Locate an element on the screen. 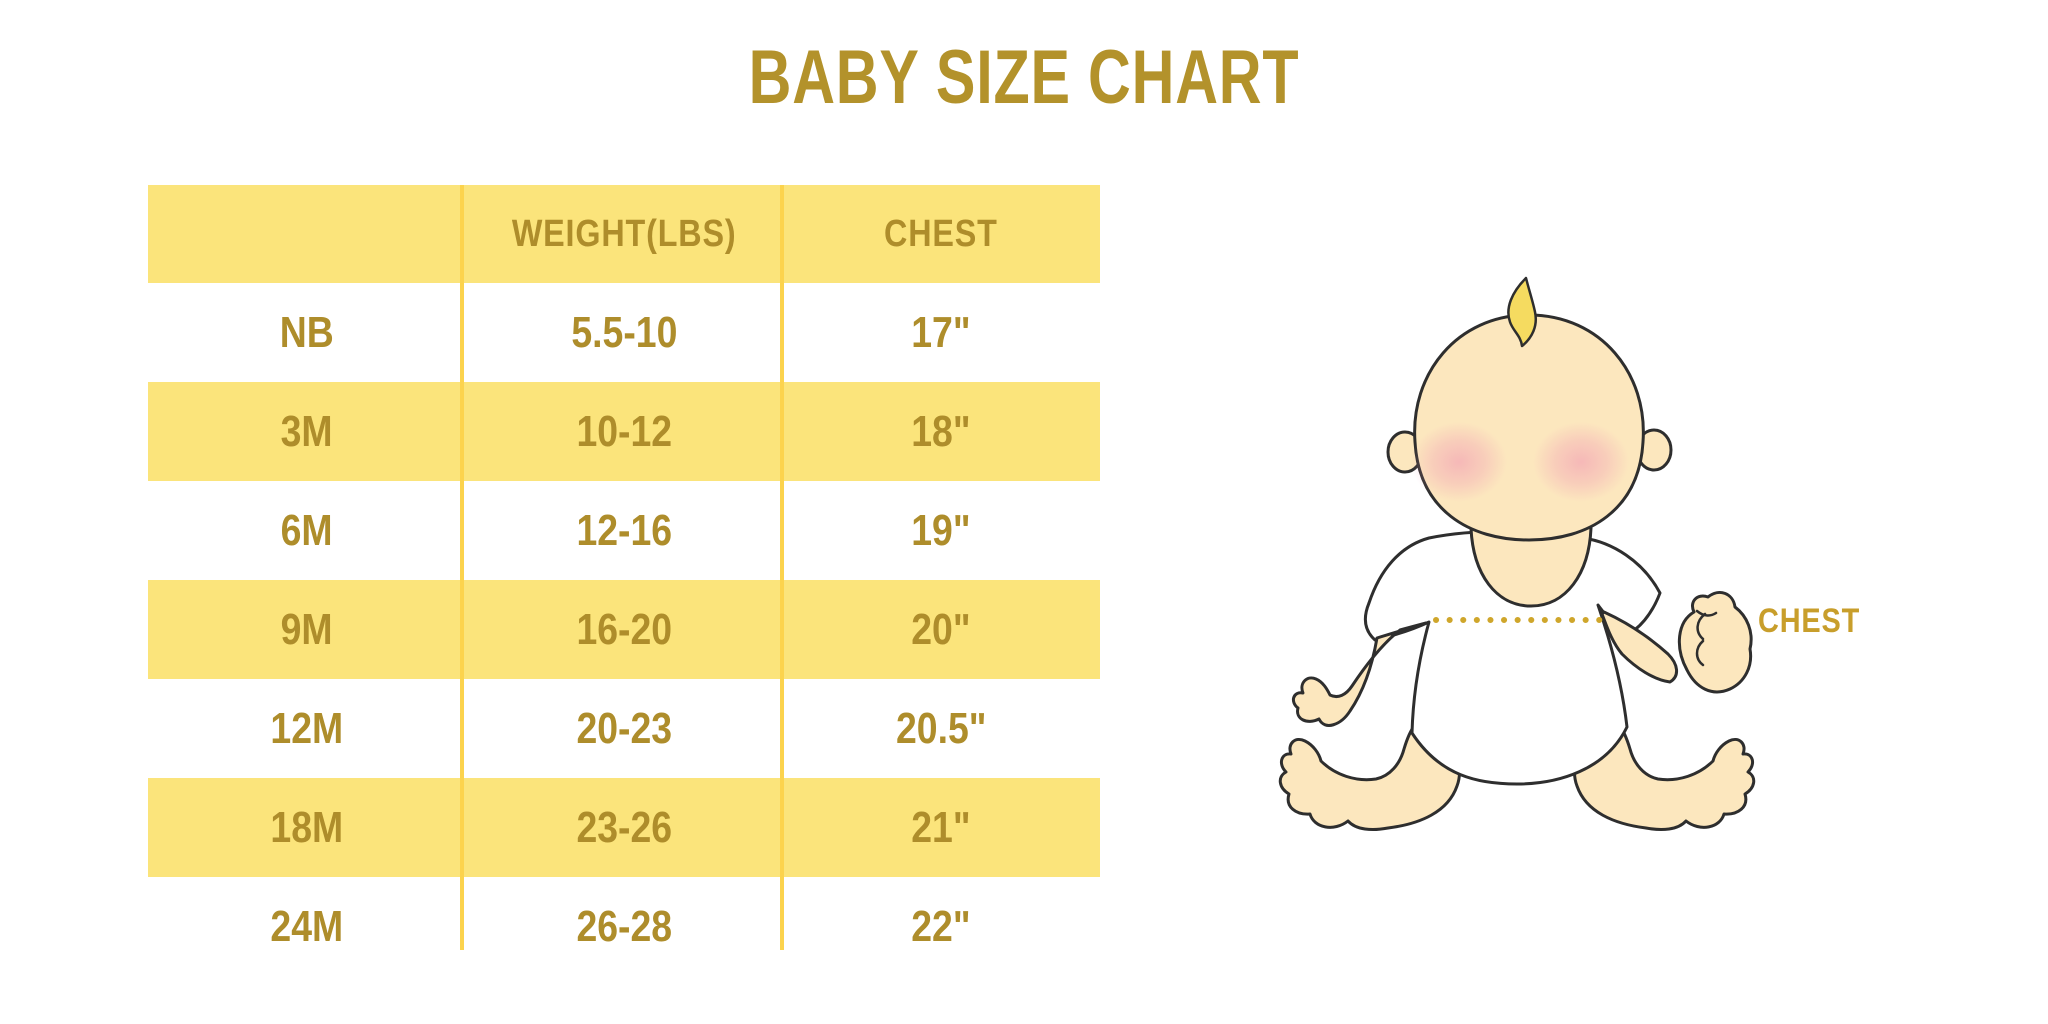 The width and height of the screenshot is (2048, 1024). table-row: 3M 10-12 18" is located at coordinates (624, 431).